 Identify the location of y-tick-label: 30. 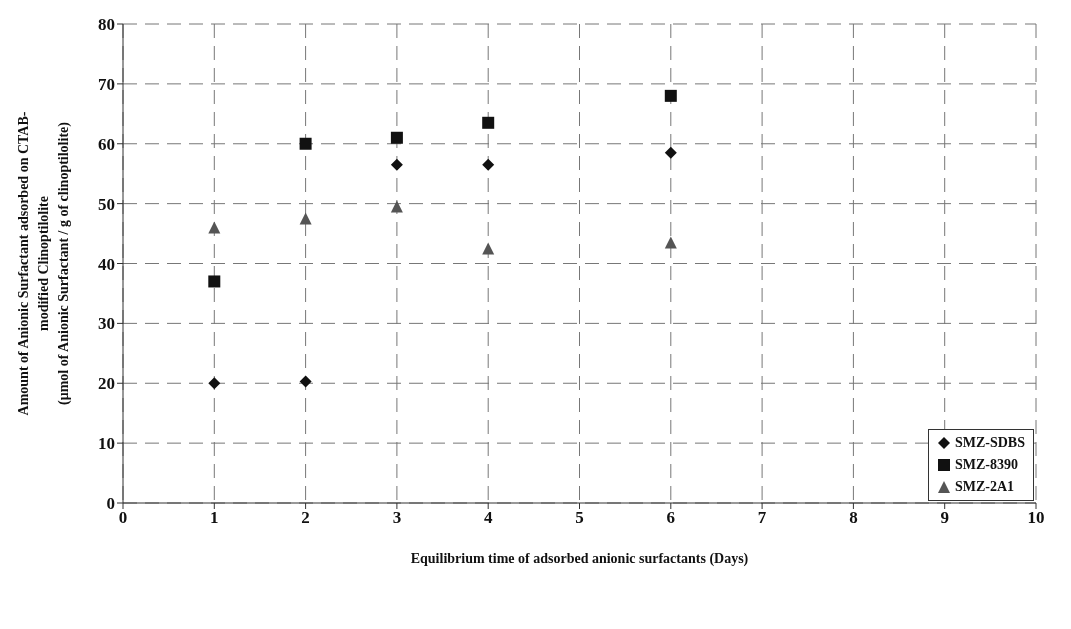
(106, 324).